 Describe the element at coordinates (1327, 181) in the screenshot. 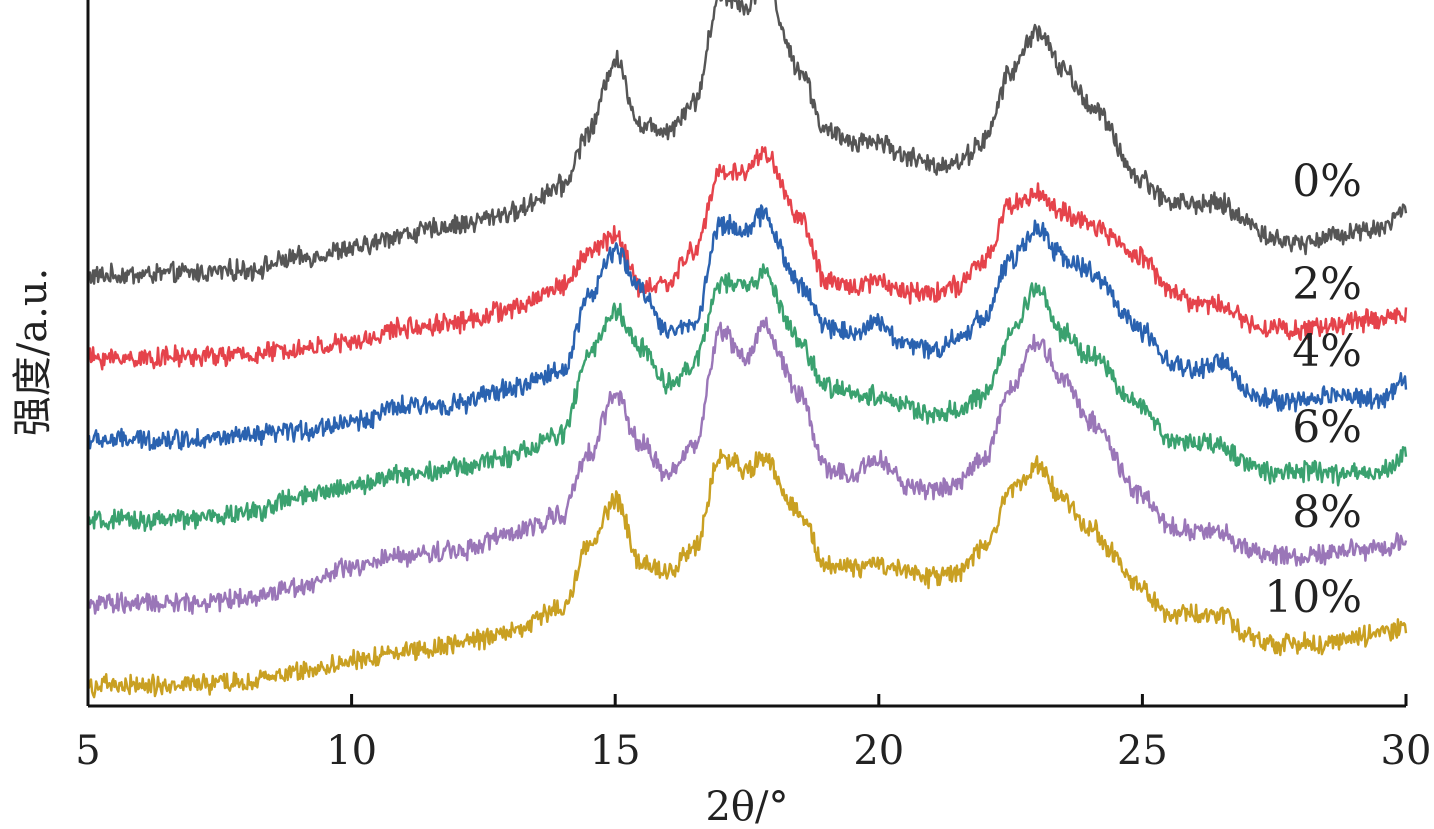

I see `series-label-0pct: 0%` at that location.